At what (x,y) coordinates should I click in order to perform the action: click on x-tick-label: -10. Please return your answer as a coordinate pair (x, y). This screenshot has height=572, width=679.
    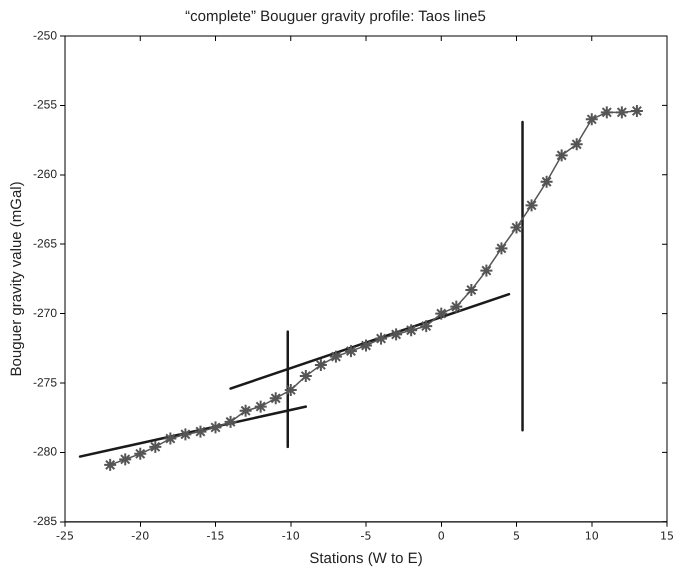
    Looking at the image, I should click on (291, 535).